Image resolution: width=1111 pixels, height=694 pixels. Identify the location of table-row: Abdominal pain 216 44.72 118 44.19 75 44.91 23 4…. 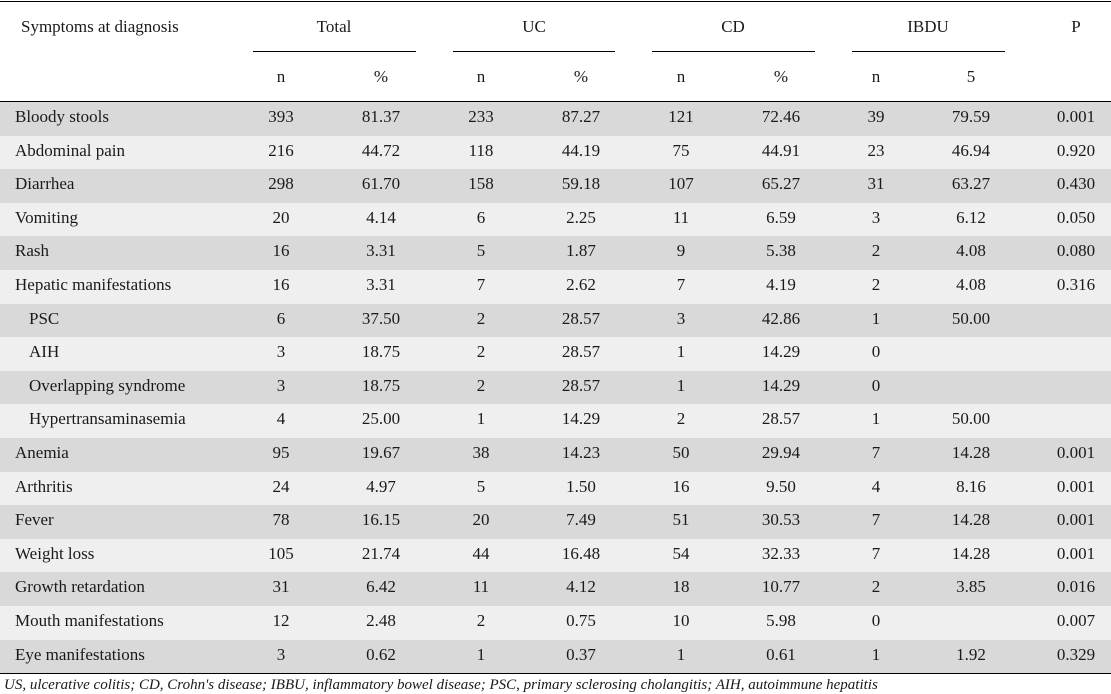
(555, 152).